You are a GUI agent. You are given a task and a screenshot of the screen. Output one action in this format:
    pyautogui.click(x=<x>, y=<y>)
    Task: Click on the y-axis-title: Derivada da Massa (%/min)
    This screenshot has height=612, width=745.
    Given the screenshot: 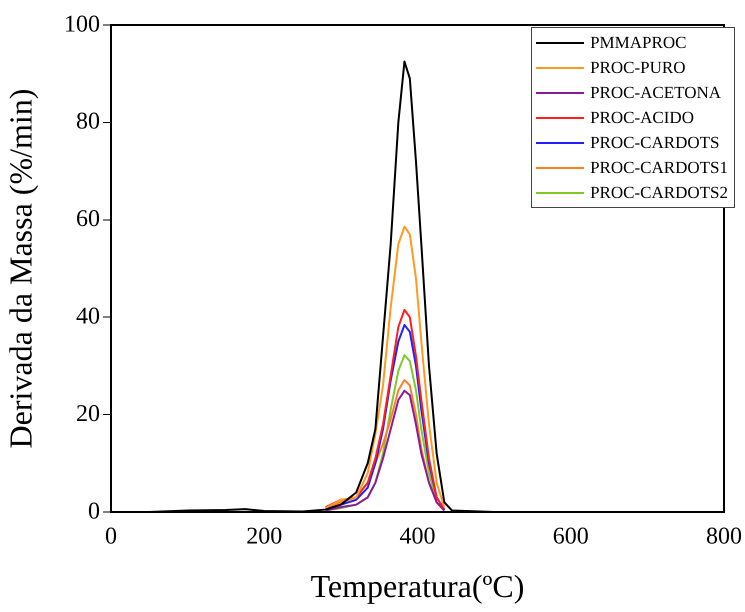 What is the action you would take?
    pyautogui.click(x=20, y=268)
    